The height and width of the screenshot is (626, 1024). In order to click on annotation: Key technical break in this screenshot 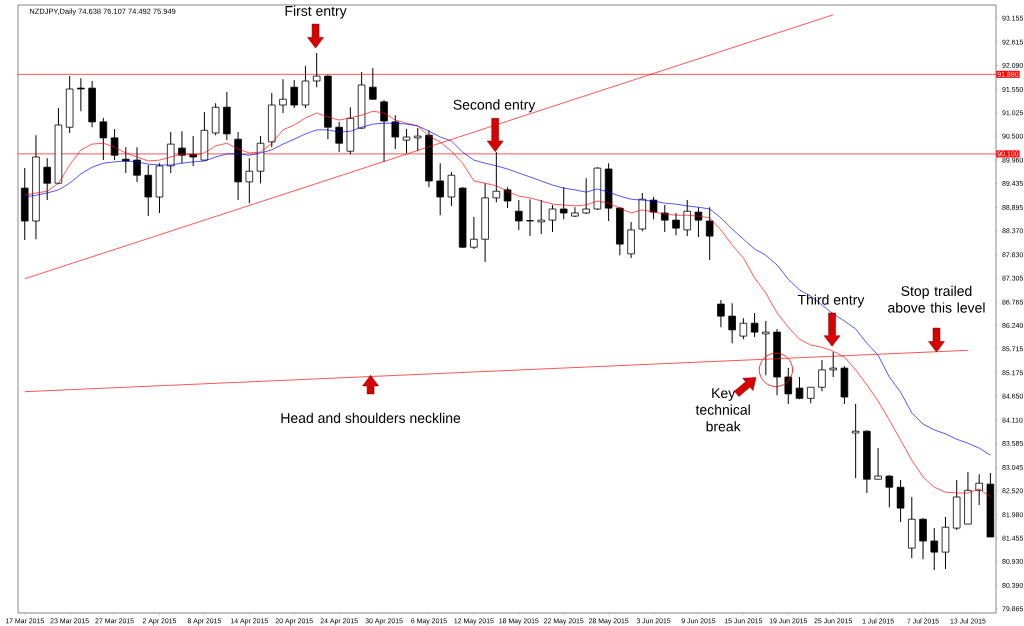, I will do `click(722, 410)`.